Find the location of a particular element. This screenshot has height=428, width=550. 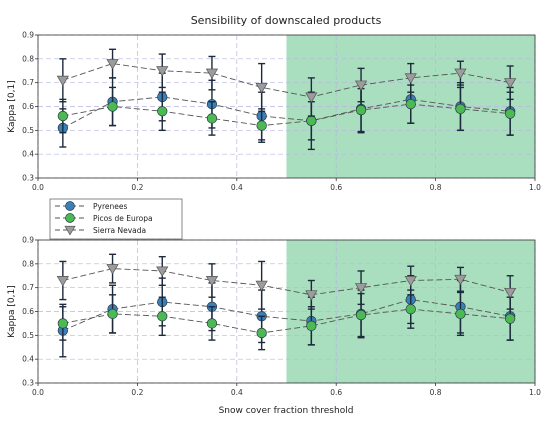

legend-entry: Sierra Nevada is located at coordinates (100, 230).